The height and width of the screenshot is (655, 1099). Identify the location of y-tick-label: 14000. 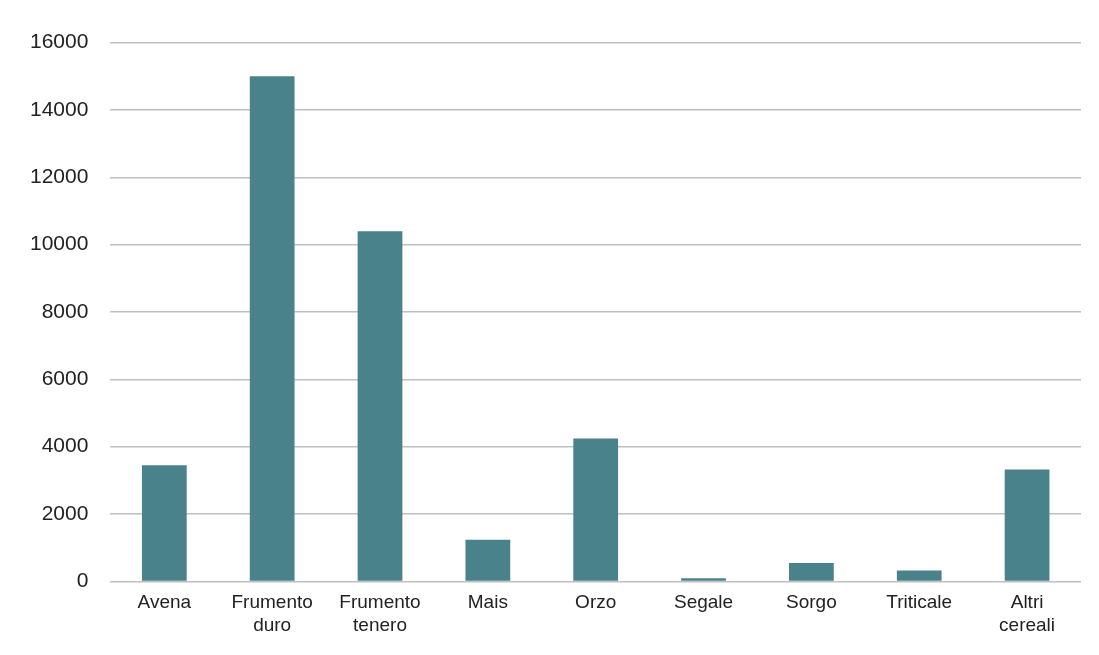
(59, 108).